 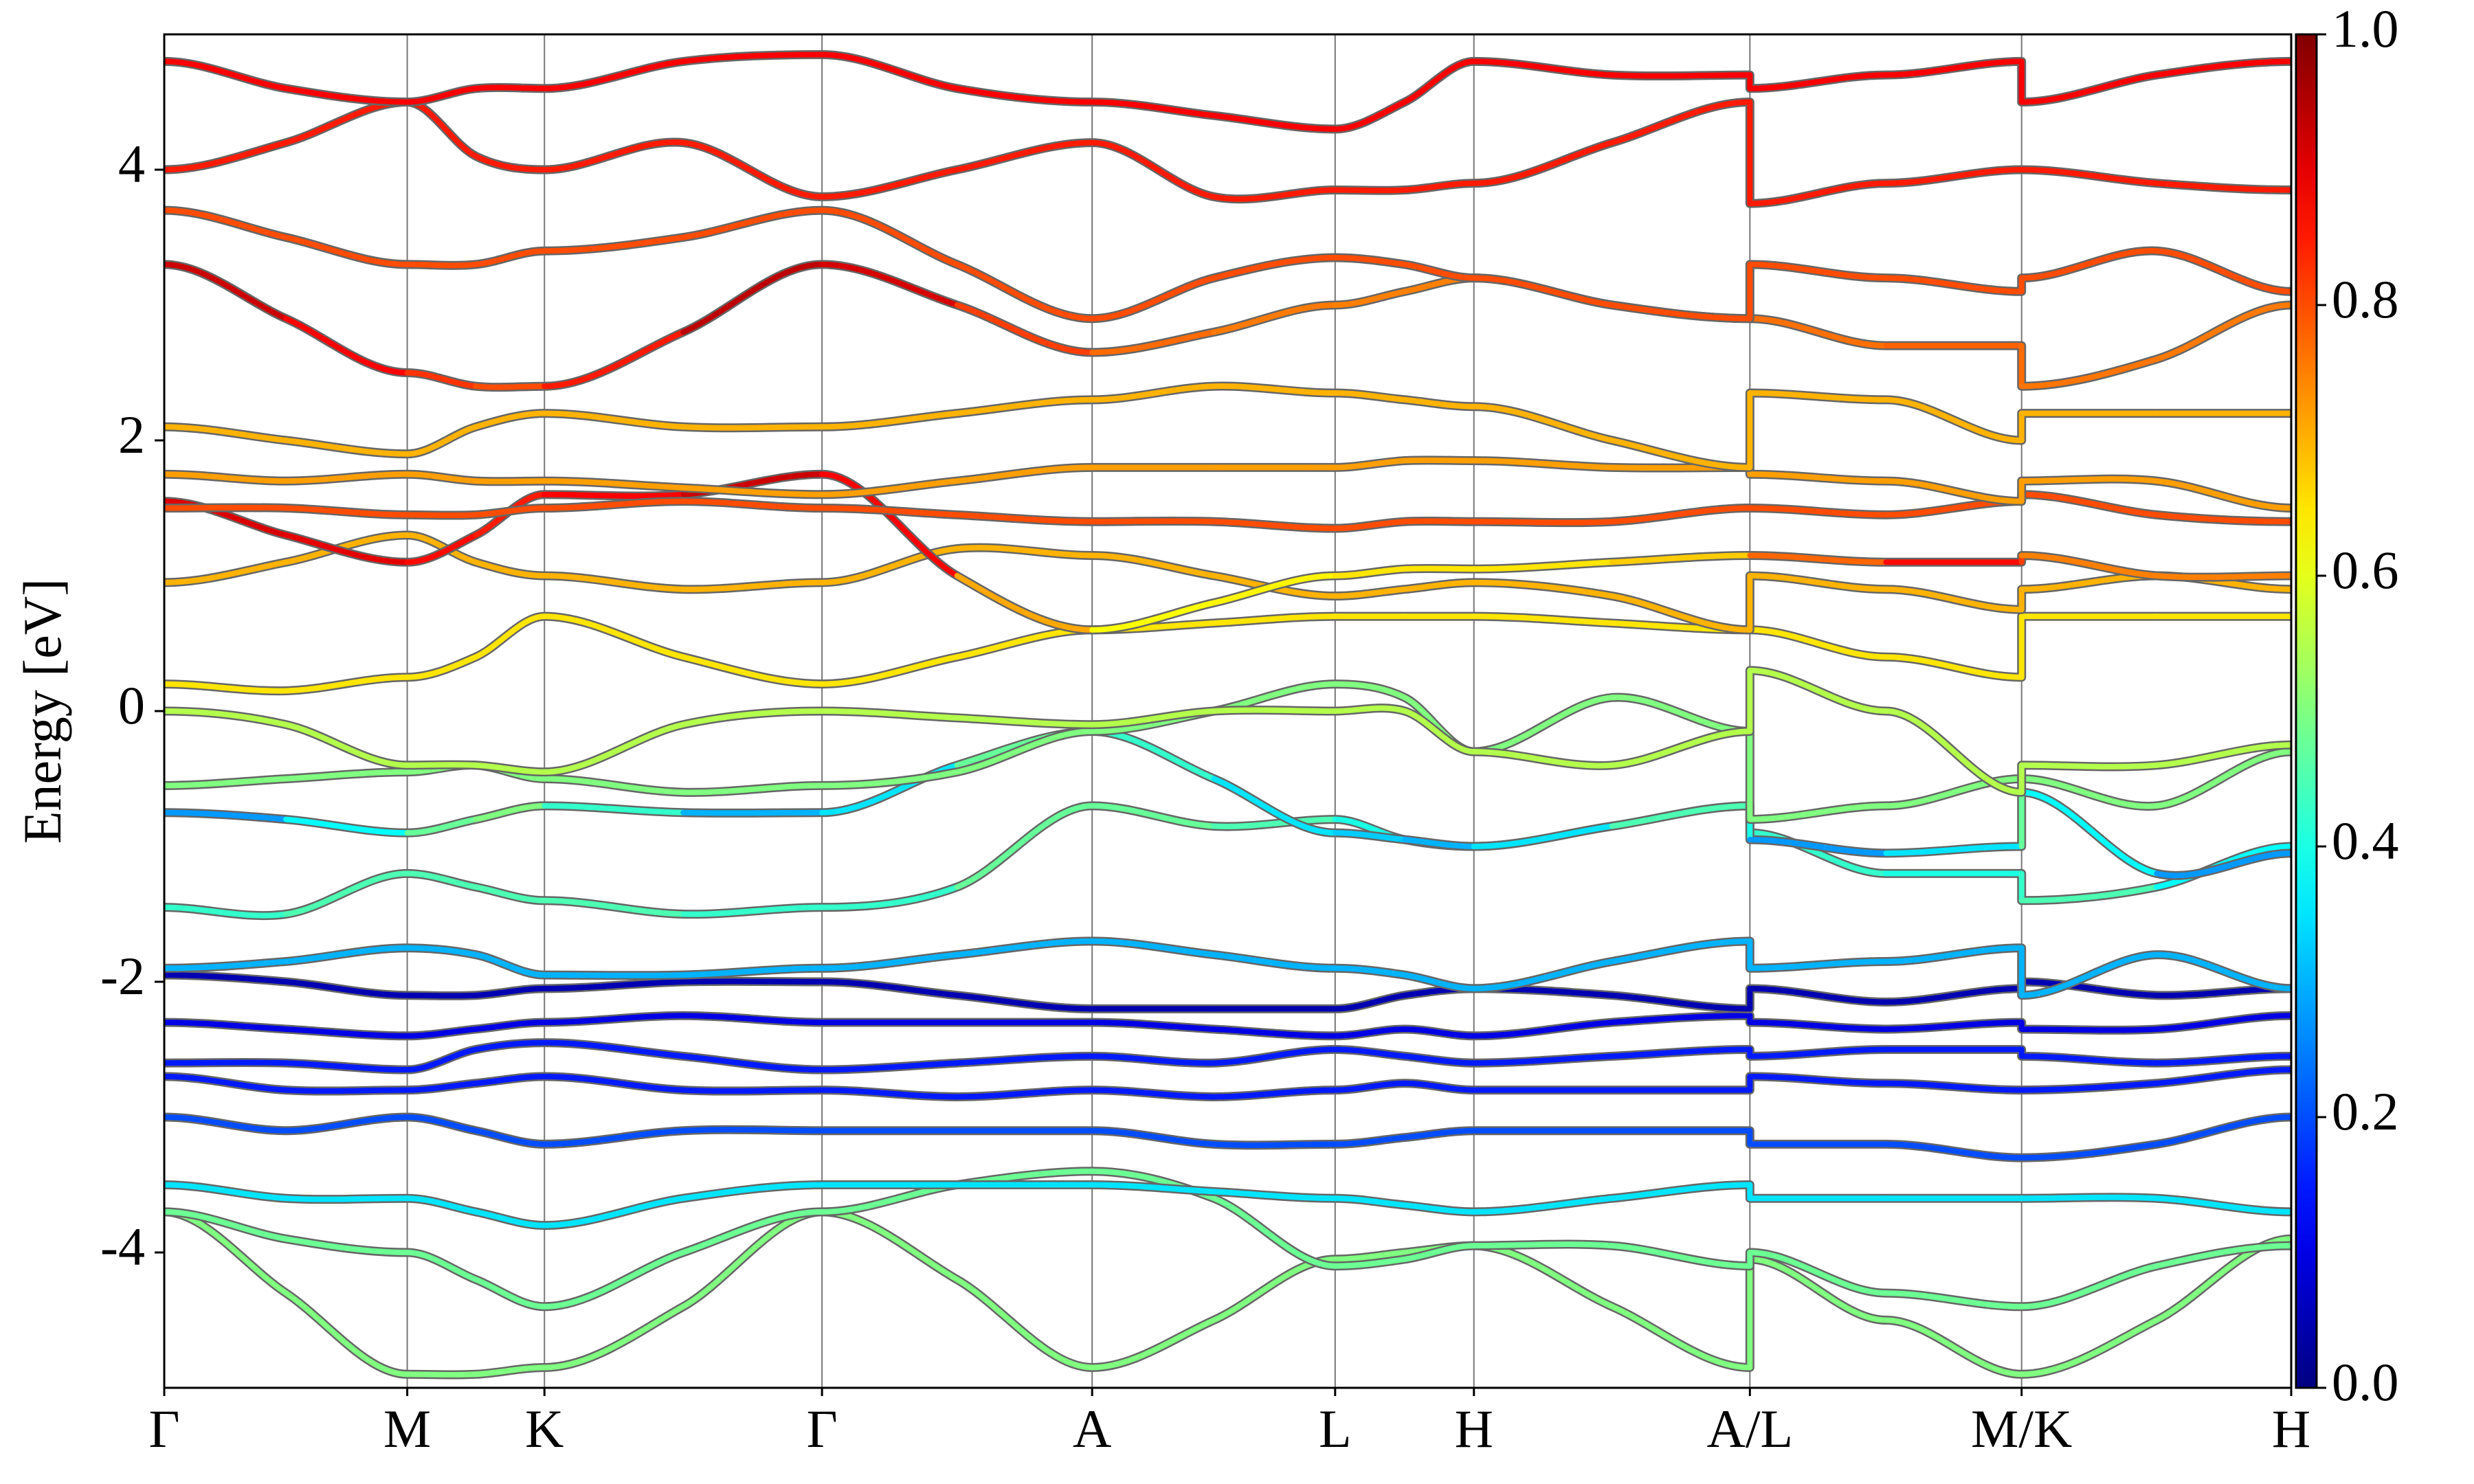 What do you see at coordinates (2306, 711) in the screenshot?
I see `colorbar` at bounding box center [2306, 711].